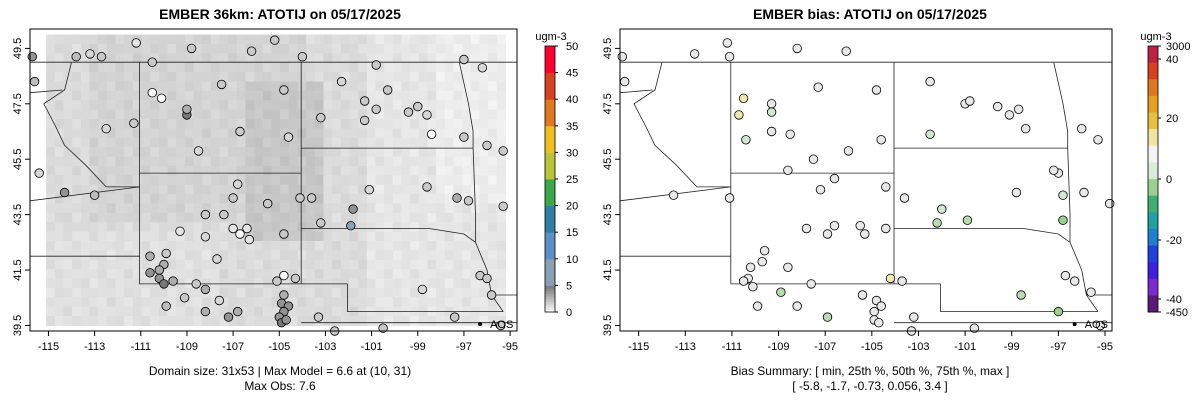 This screenshot has height=409, width=1200. I want to click on right-chart-title: EMBER bias: ATOTIJ on 05/17/2025, so click(870, 14).